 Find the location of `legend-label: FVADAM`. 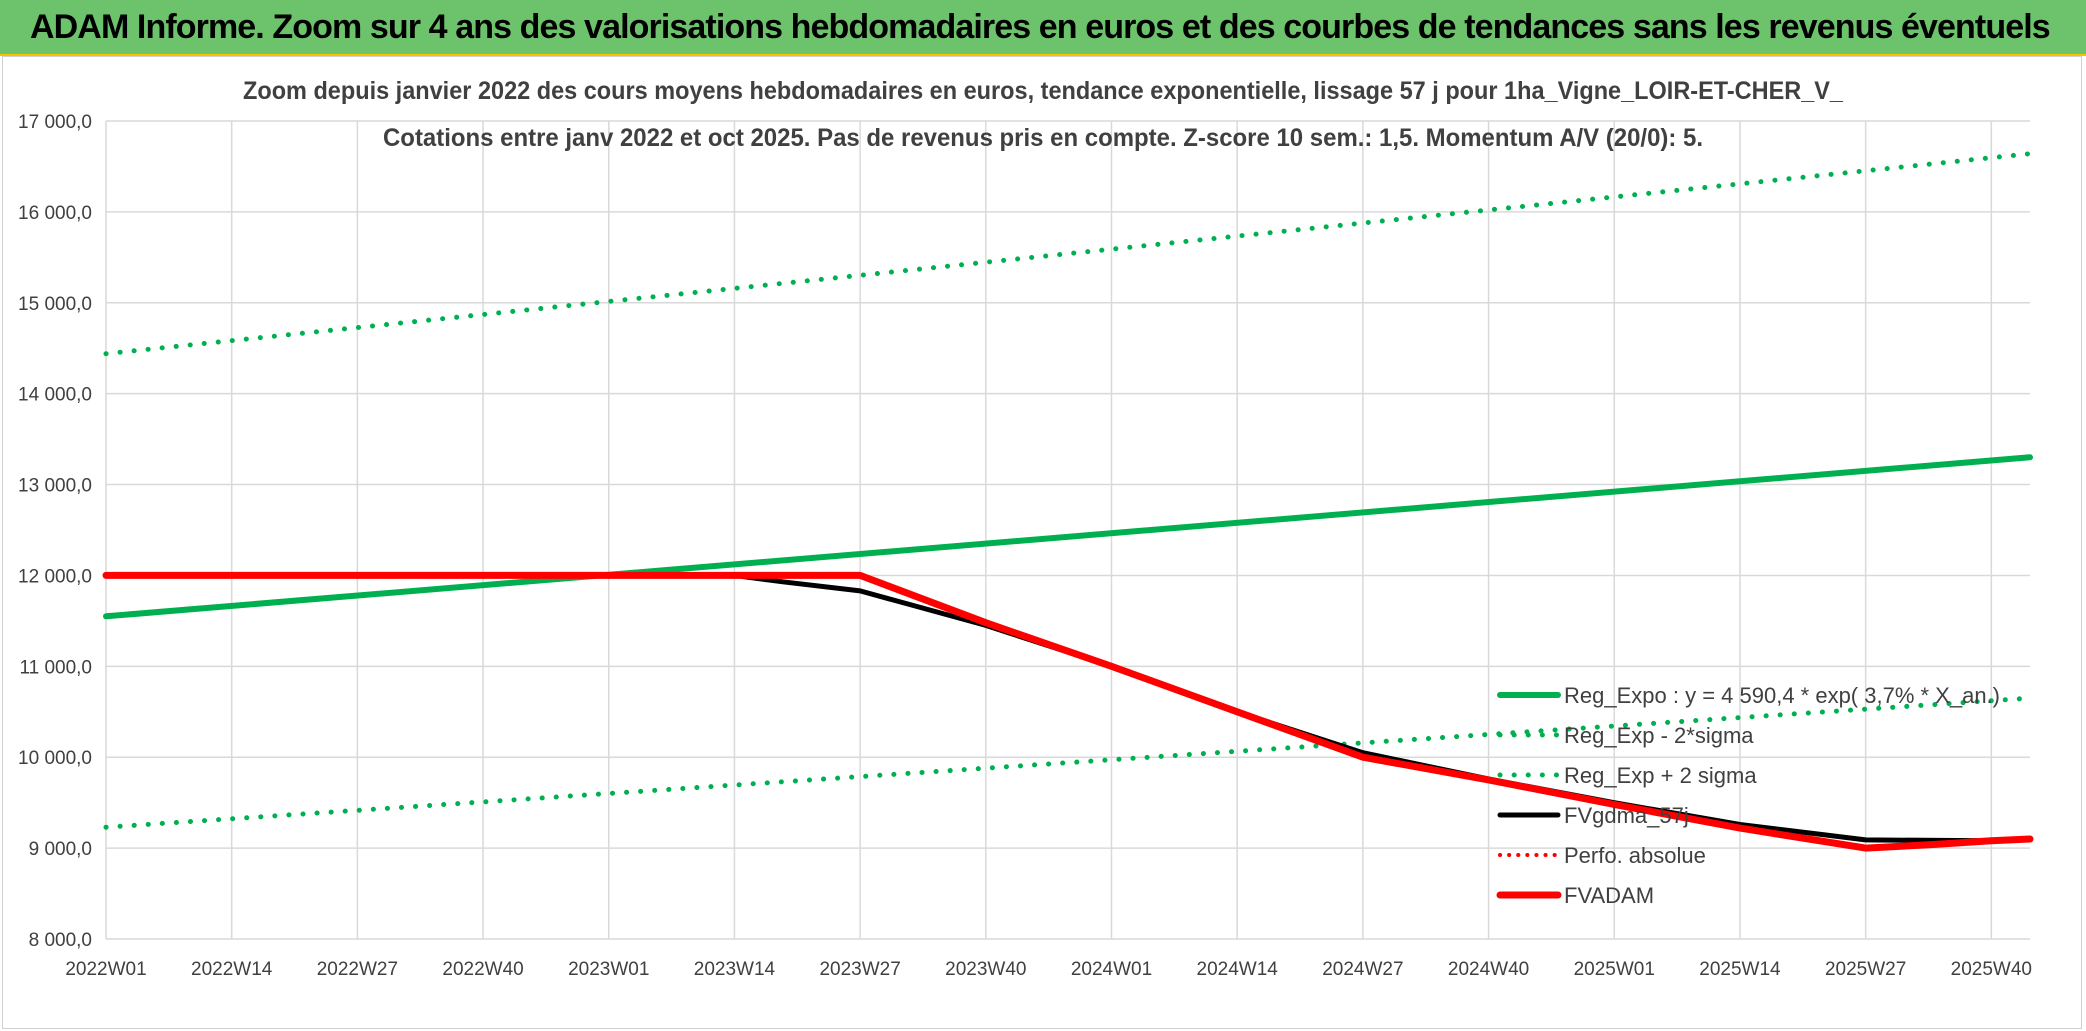

legend-label: FVADAM is located at coordinates (1609, 895).